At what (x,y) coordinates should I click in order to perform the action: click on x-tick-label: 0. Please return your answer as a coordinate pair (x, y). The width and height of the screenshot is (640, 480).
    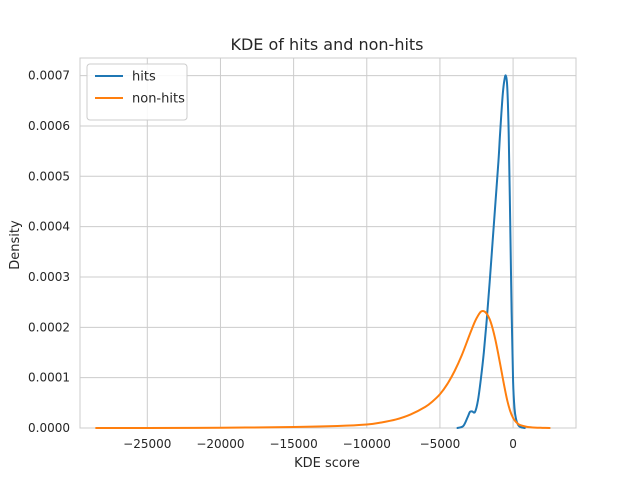
    Looking at the image, I should click on (513, 444).